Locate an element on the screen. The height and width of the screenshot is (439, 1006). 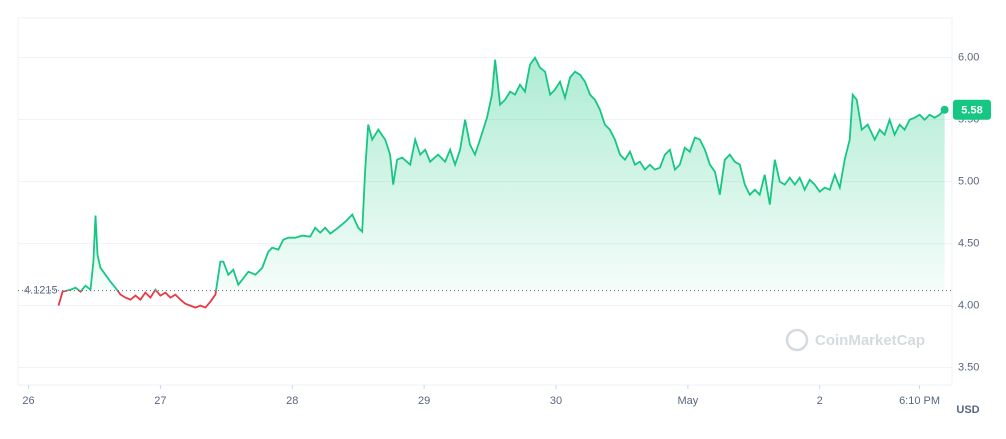
watermark: CoinMarketCap is located at coordinates (855, 340).